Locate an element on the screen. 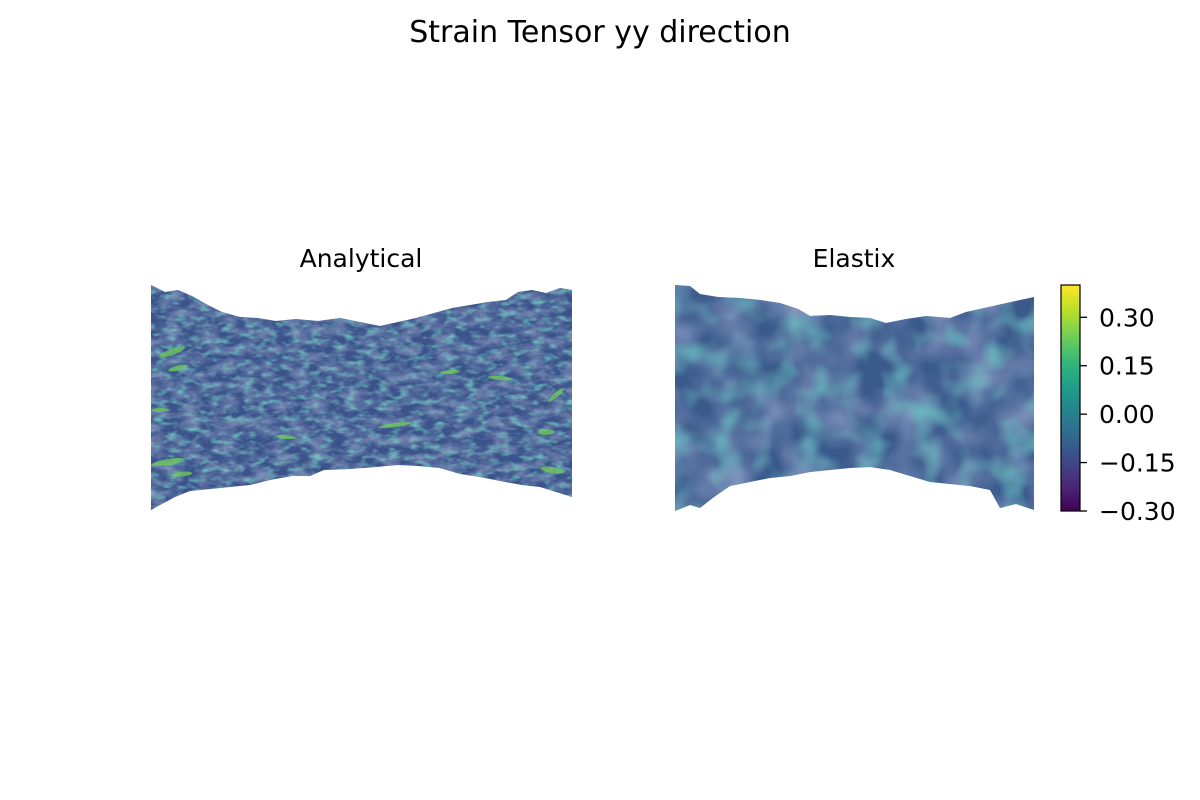 The image size is (1200, 800). panel-title-elastix: Elastix is located at coordinates (854, 258).